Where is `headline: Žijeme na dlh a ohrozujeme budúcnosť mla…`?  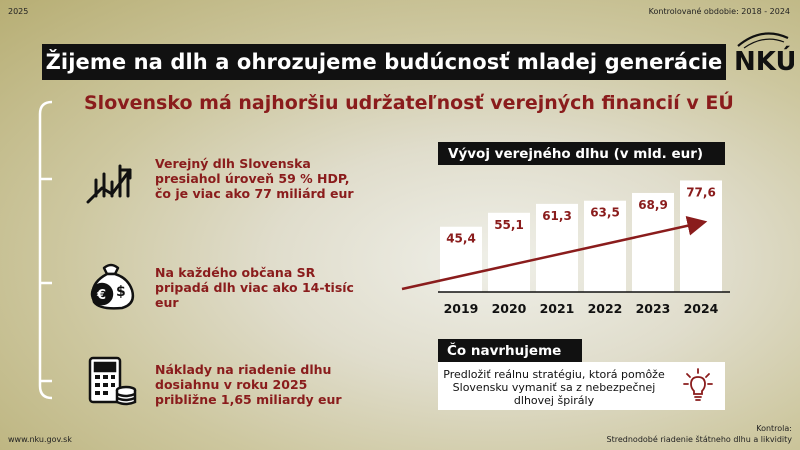
headline: Žijeme na dlh a ohrozujeme budúcnosť mla… is located at coordinates (384, 62).